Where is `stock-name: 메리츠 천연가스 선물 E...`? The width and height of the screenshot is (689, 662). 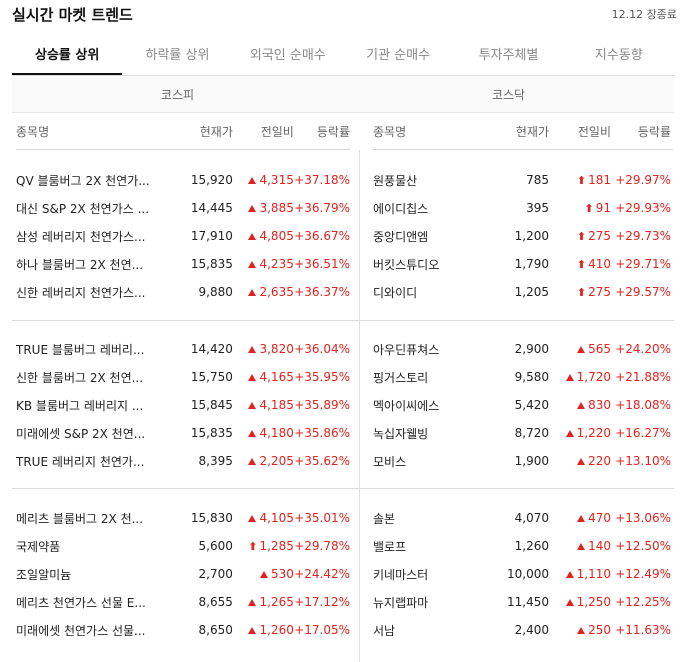 stock-name: 메리츠 천연가스 선물 E... is located at coordinates (81, 602).